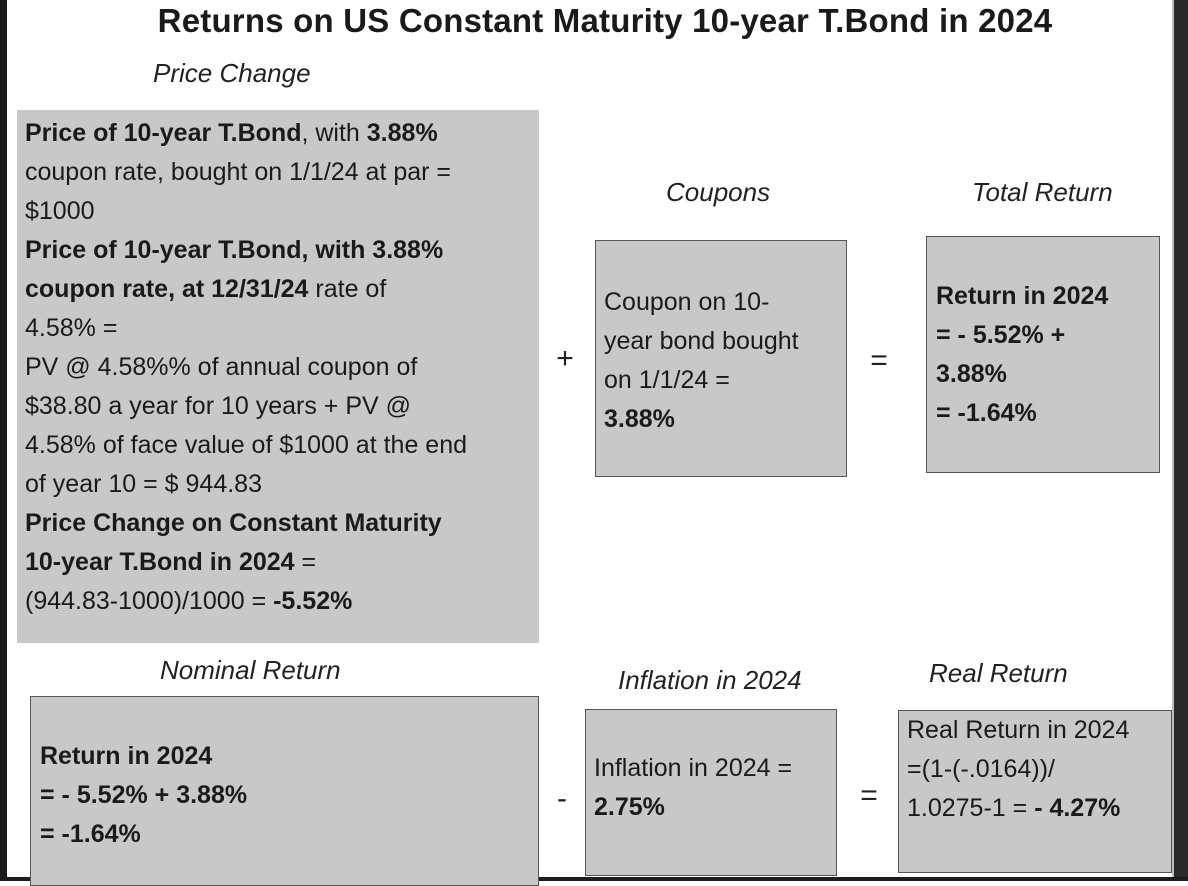 Image resolution: width=1188 pixels, height=886 pixels. What do you see at coordinates (282, 328) in the screenshot?
I see `price-change-line: 4.58% =` at bounding box center [282, 328].